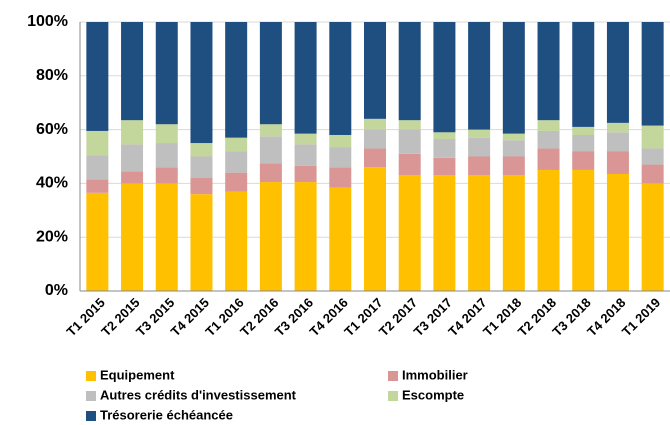 This screenshot has height=425, width=670. What do you see at coordinates (52, 129) in the screenshot?
I see `y-tick-label: 60%` at bounding box center [52, 129].